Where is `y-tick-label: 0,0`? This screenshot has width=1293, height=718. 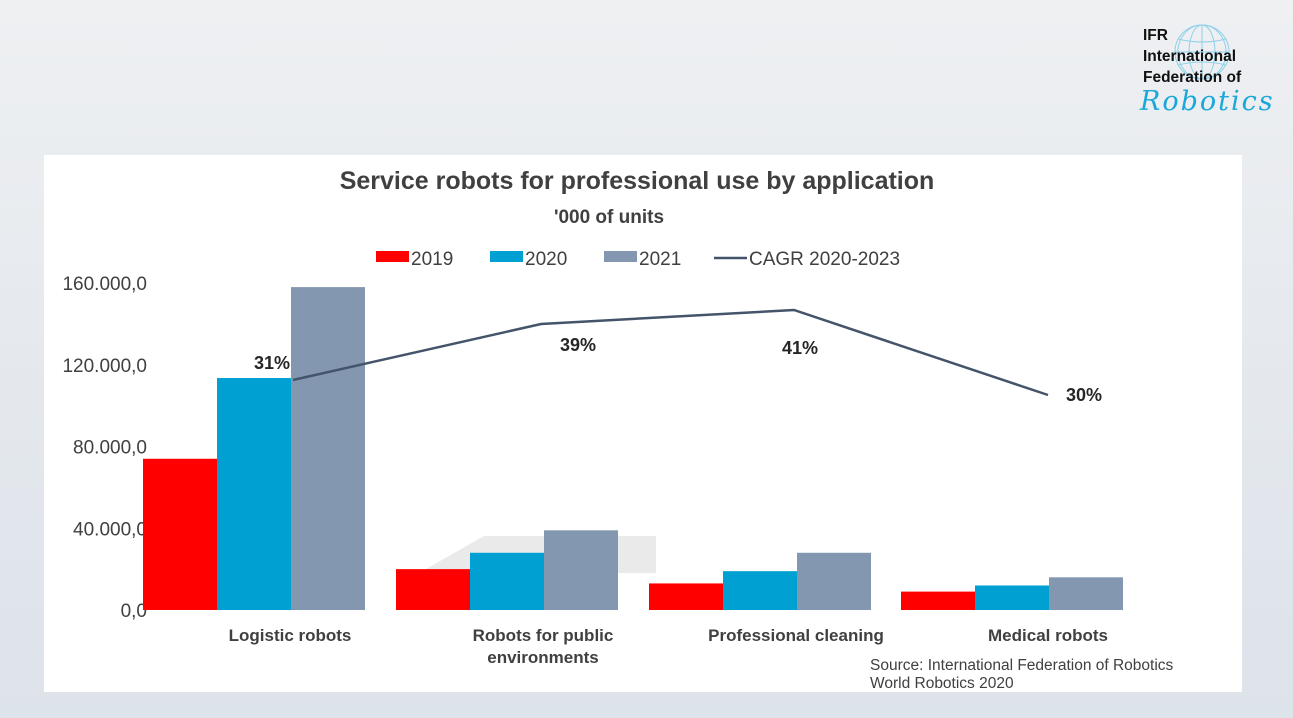 y-tick-label: 0,0 is located at coordinates (134, 611).